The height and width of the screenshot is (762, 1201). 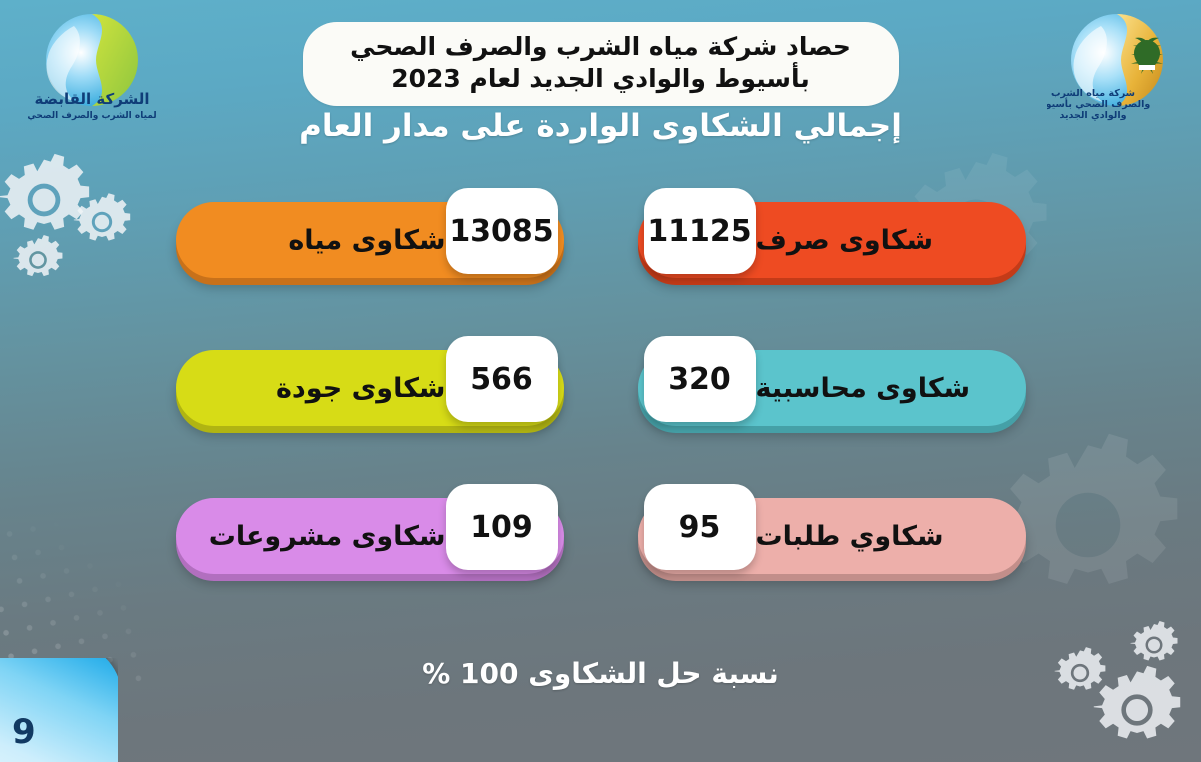 I want to click on svg-text: شركة مياه الشرب, so click(x=1093, y=93).